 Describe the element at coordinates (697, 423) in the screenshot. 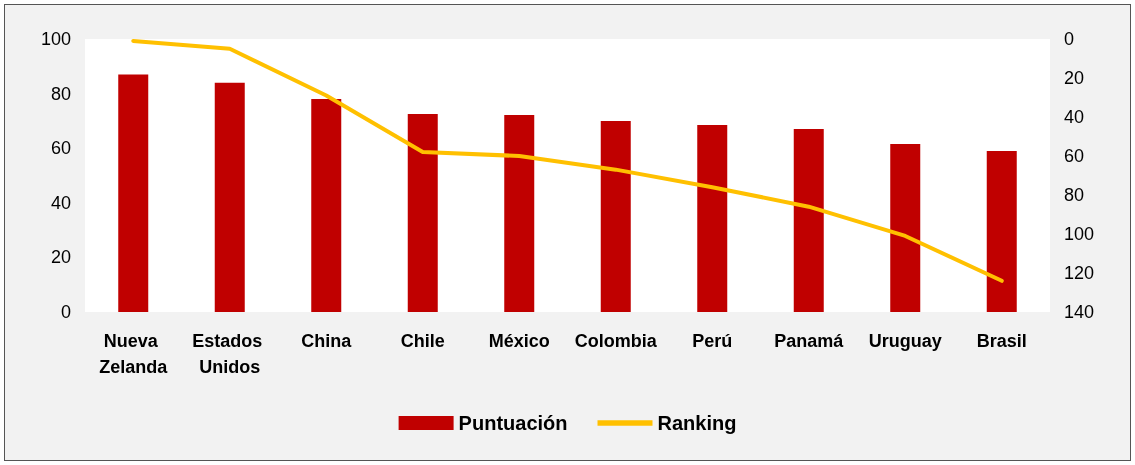

I see `legend-label: Ranking` at that location.